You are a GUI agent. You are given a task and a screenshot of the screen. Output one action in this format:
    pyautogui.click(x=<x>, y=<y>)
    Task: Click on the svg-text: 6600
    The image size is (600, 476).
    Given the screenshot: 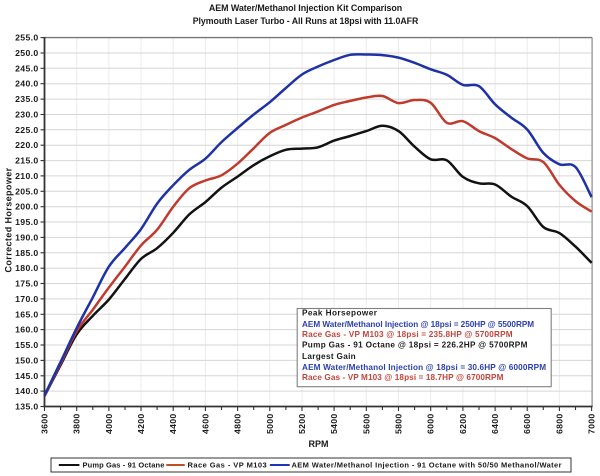 What is the action you would take?
    pyautogui.click(x=527, y=423)
    